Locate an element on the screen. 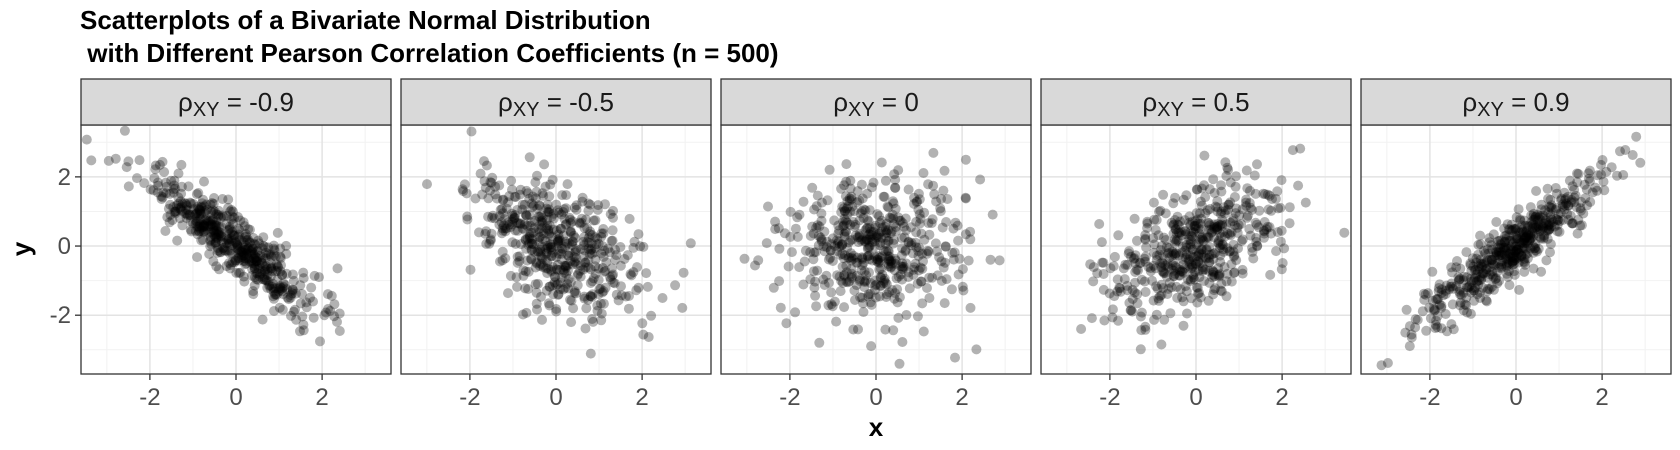  x-tick-label: 2 is located at coordinates (1601, 397).